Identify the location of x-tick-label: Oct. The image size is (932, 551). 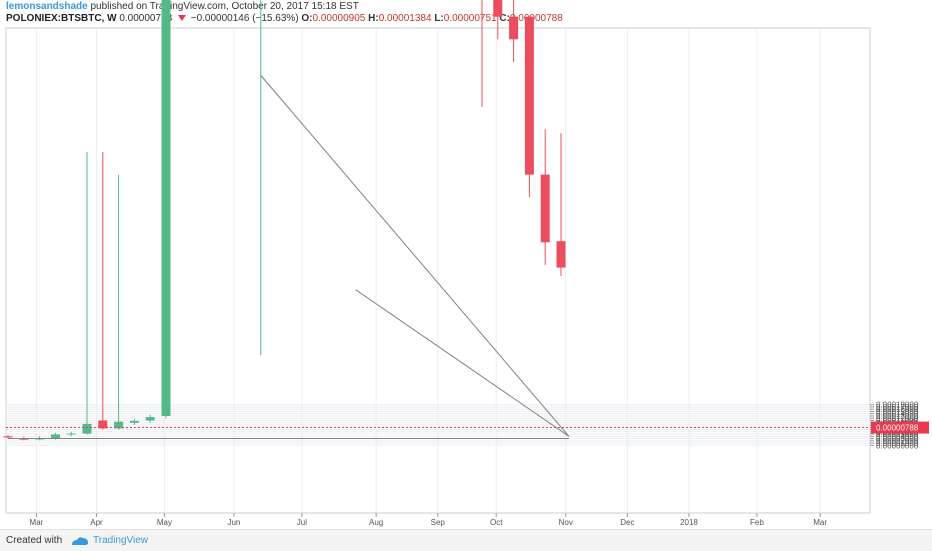
(496, 522).